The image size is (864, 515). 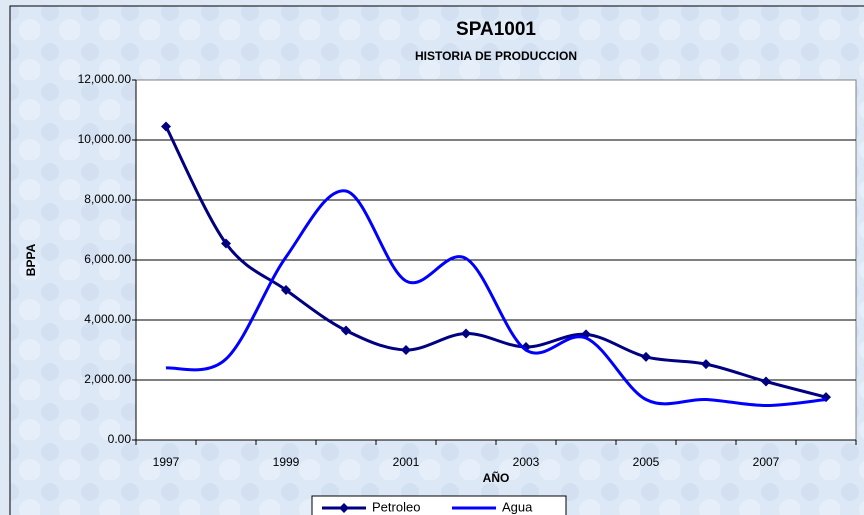 What do you see at coordinates (496, 56) in the screenshot?
I see `chart-subtitle: HISTORIA DE PRODUCCION` at bounding box center [496, 56].